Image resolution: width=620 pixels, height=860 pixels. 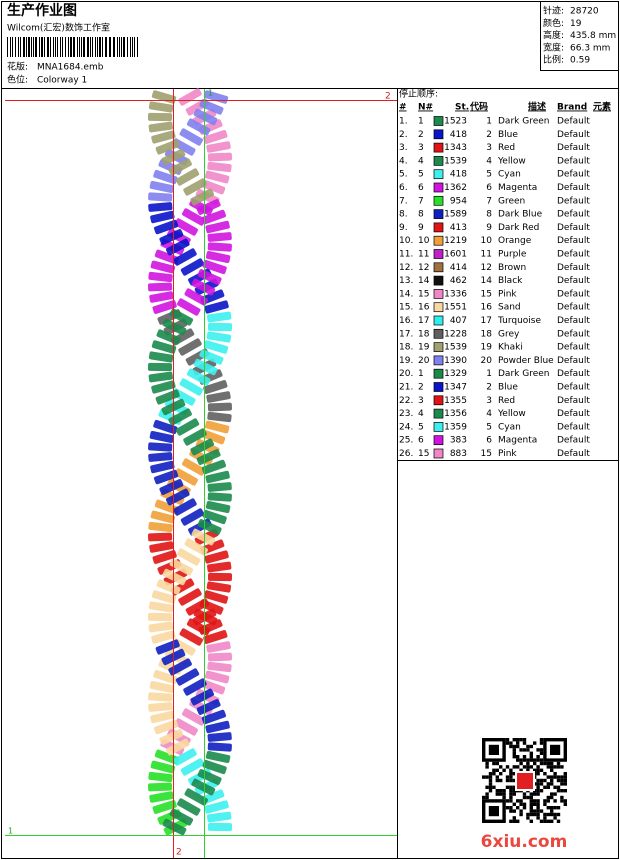 What do you see at coordinates (403, 215) in the screenshot?
I see `stop-number: 8.` at bounding box center [403, 215].